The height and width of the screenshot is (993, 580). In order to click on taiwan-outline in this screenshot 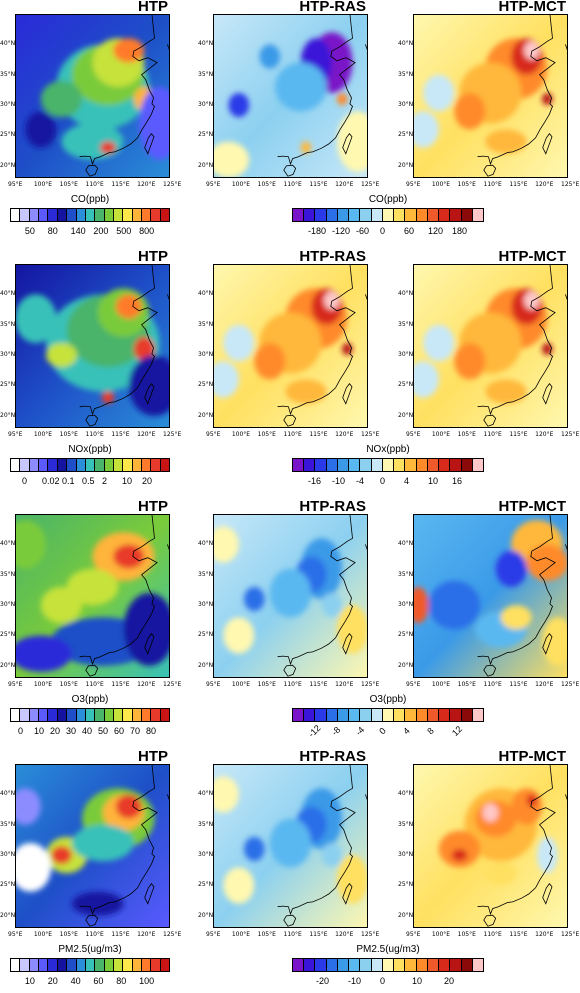, I will do `click(149, 894)`.